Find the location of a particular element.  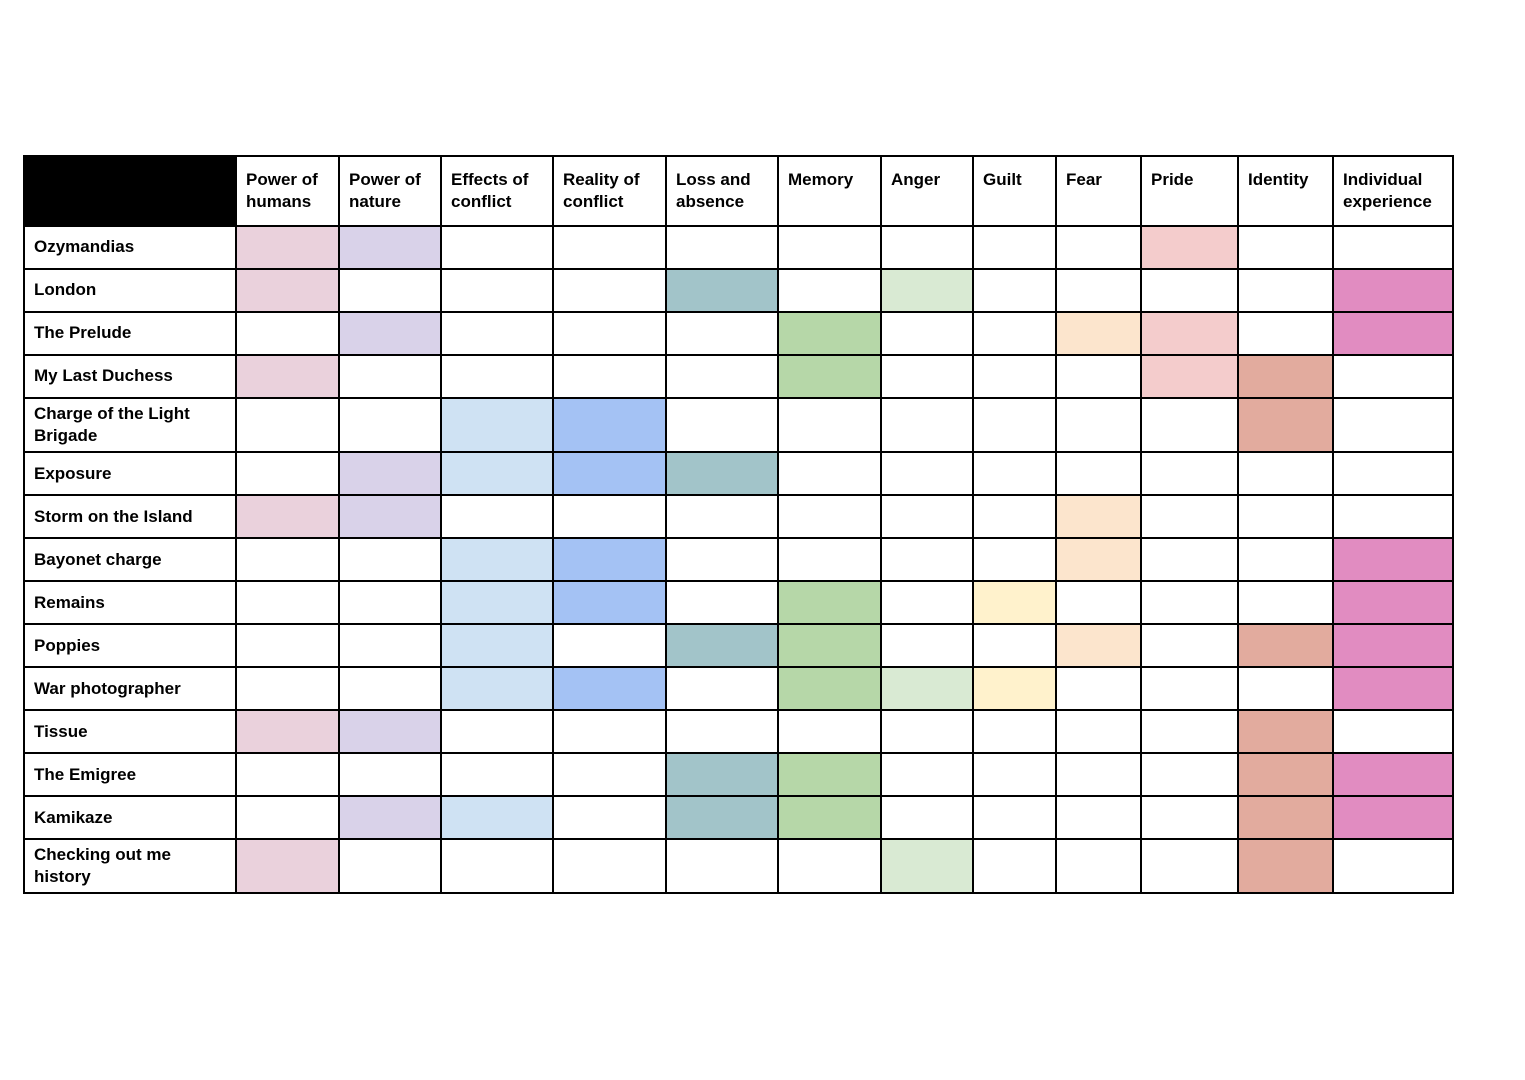

table-row: Checking out me history is located at coordinates (738, 866).